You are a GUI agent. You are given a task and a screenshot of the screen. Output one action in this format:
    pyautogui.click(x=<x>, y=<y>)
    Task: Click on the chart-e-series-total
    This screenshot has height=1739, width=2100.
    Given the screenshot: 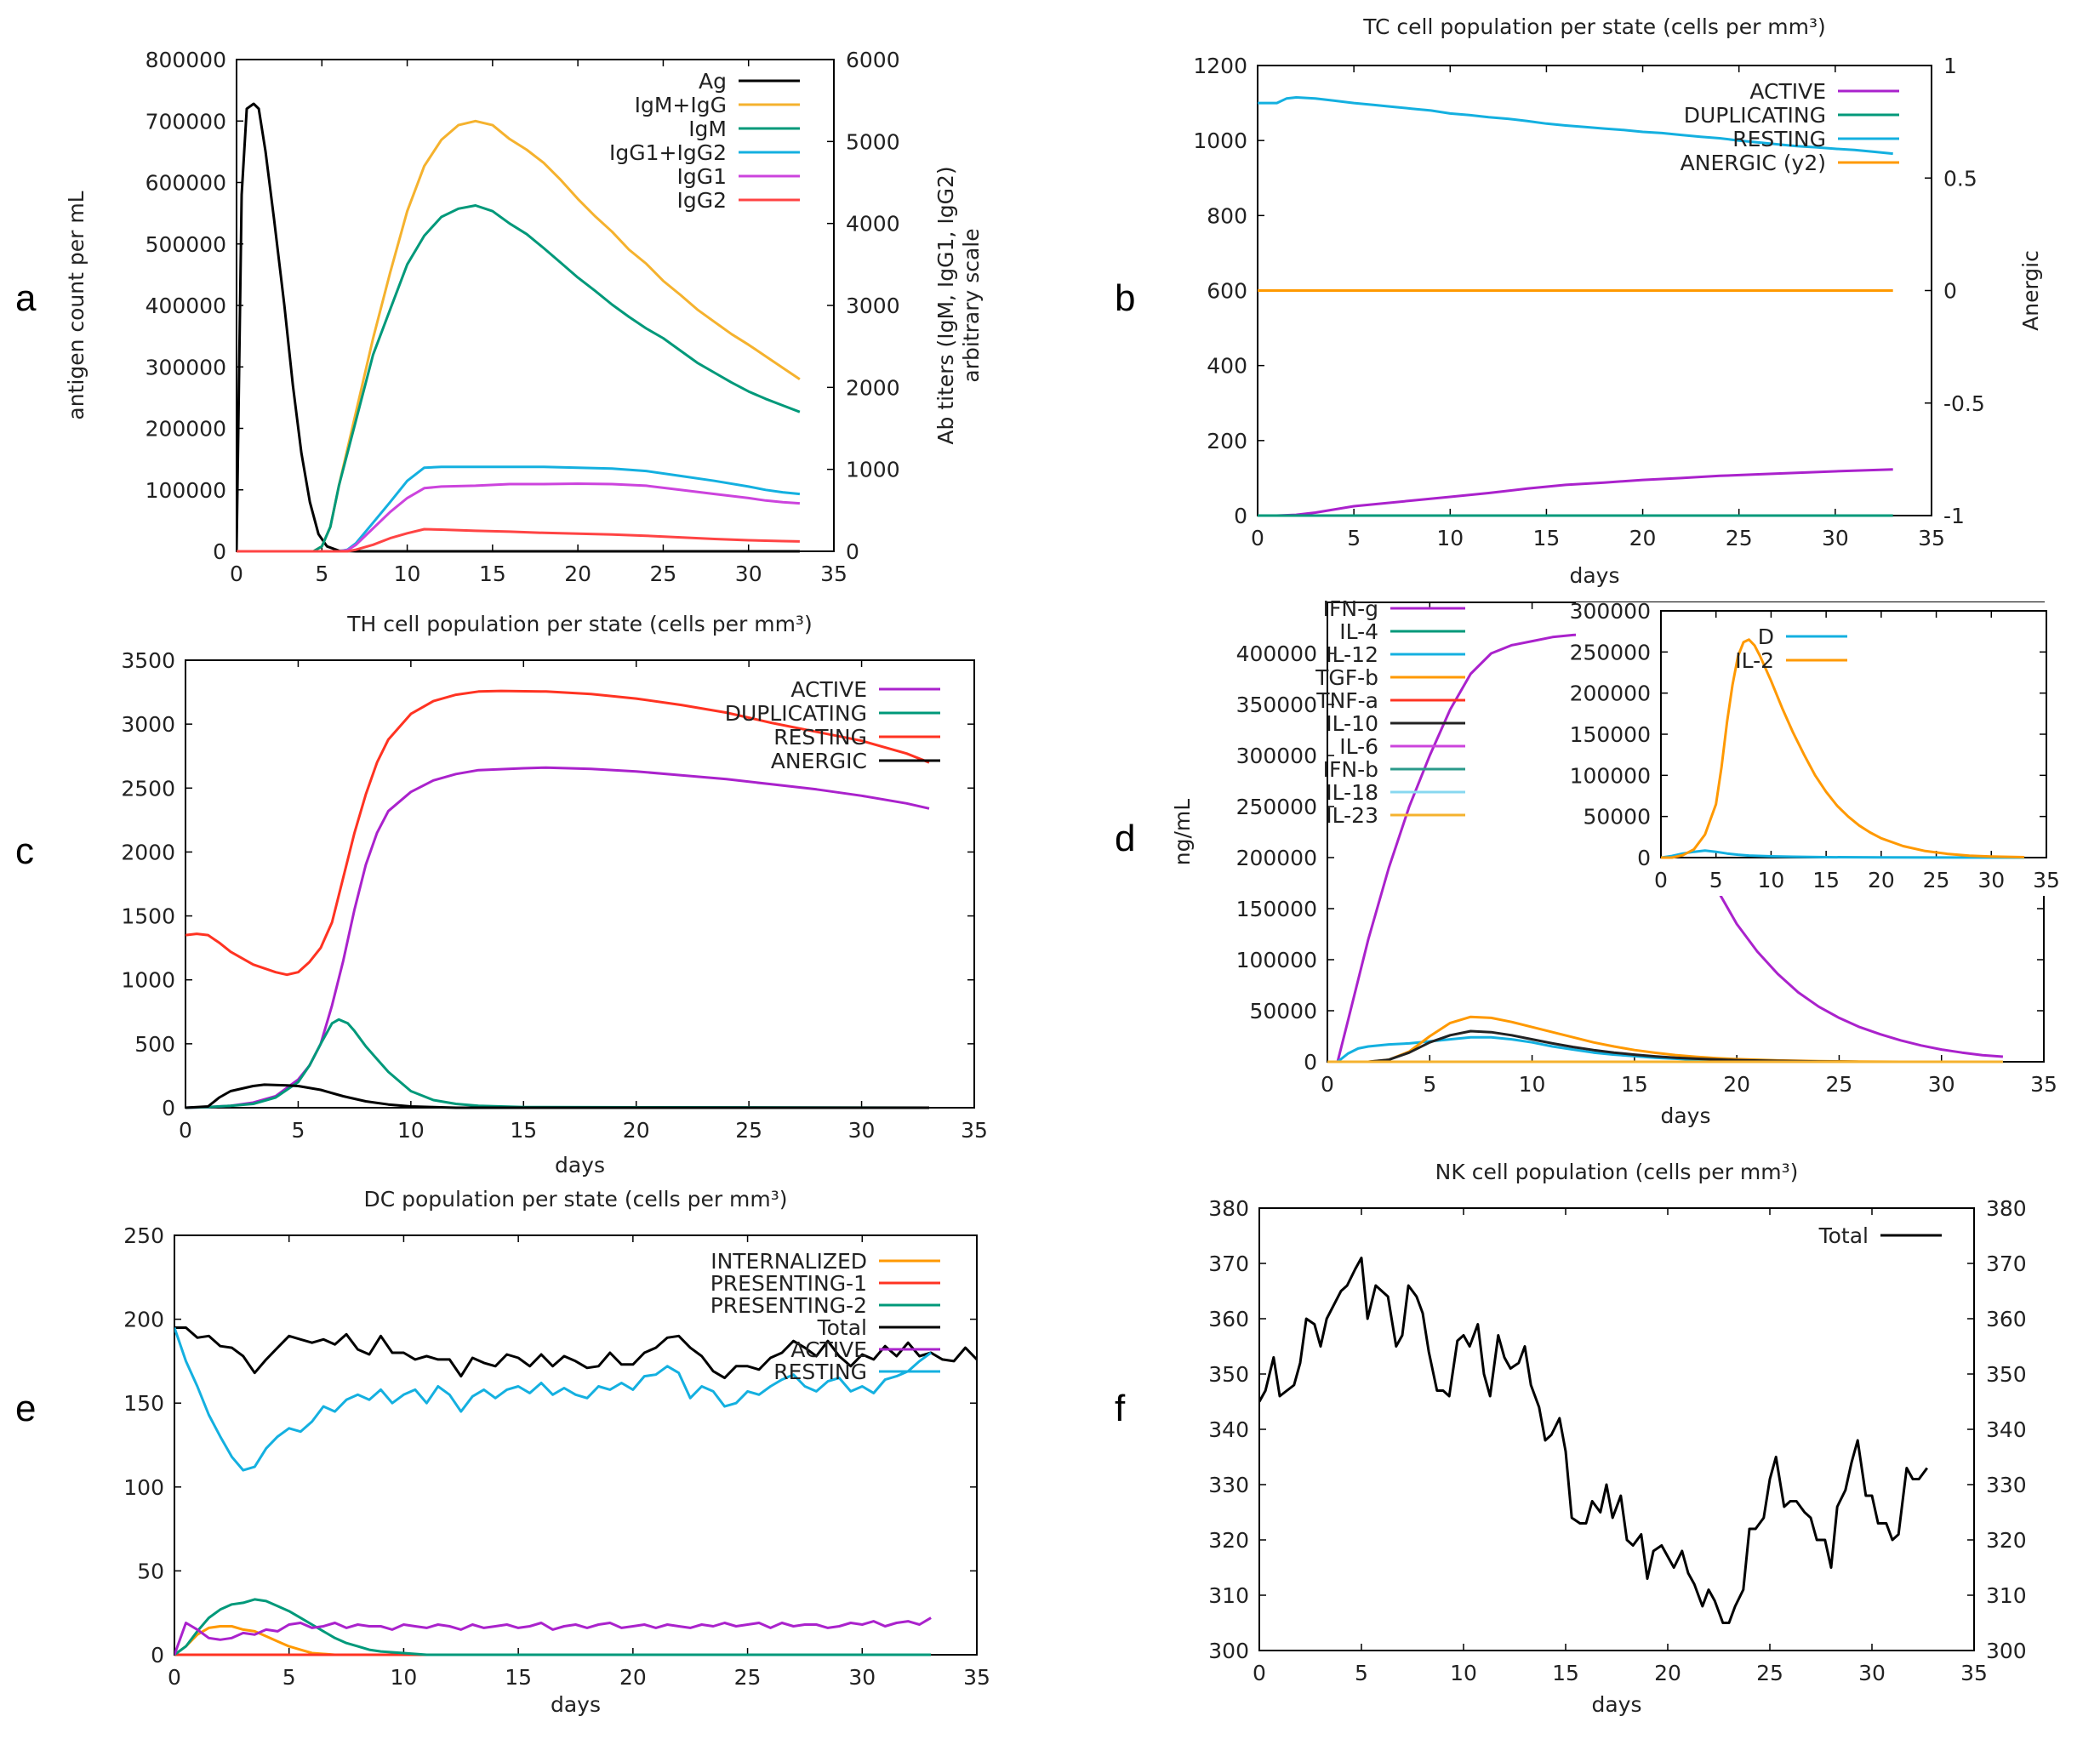 What is the action you would take?
    pyautogui.click(x=575, y=1353)
    